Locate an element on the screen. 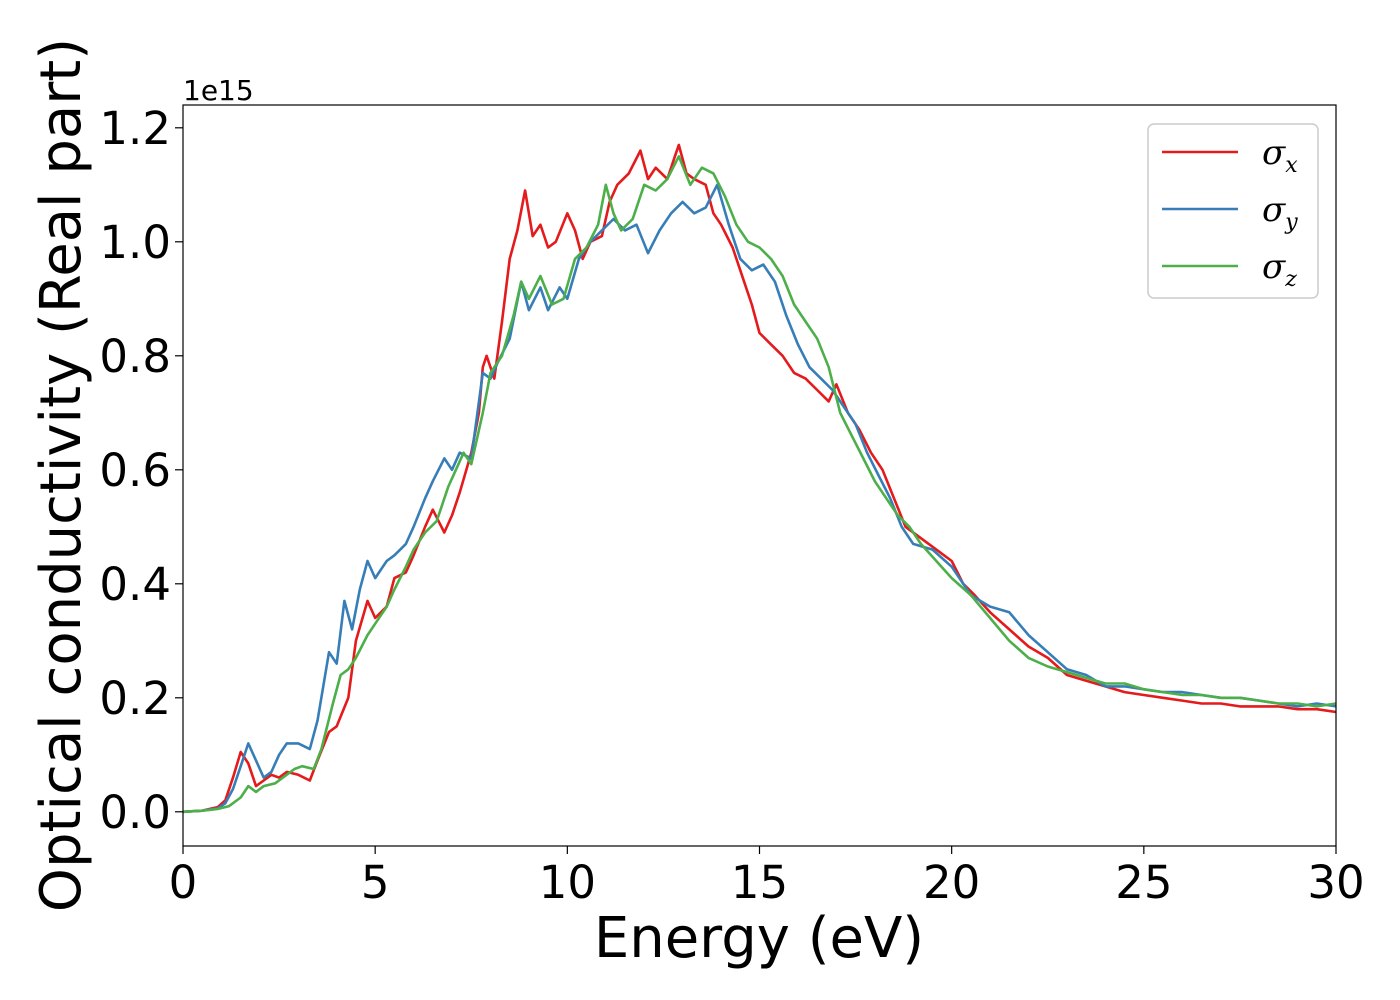 The width and height of the screenshot is (1400, 1000). y-tick-label: 1.2 is located at coordinates (135, 128).